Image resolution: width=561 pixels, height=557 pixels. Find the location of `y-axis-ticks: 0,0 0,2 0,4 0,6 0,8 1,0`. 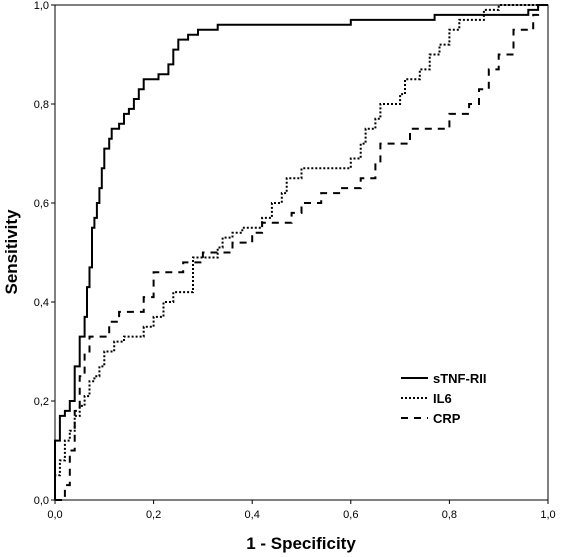

y-axis-ticks: 0,0 0,2 0,4 0,6 0,8 1,0 is located at coordinates (44, 253).